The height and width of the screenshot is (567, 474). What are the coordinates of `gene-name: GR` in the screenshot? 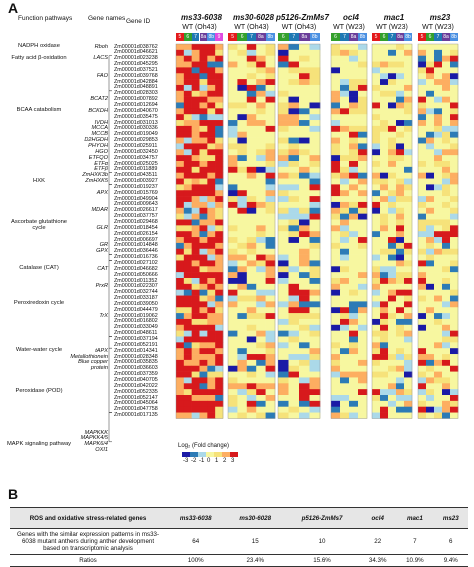 It's located at (103, 245).